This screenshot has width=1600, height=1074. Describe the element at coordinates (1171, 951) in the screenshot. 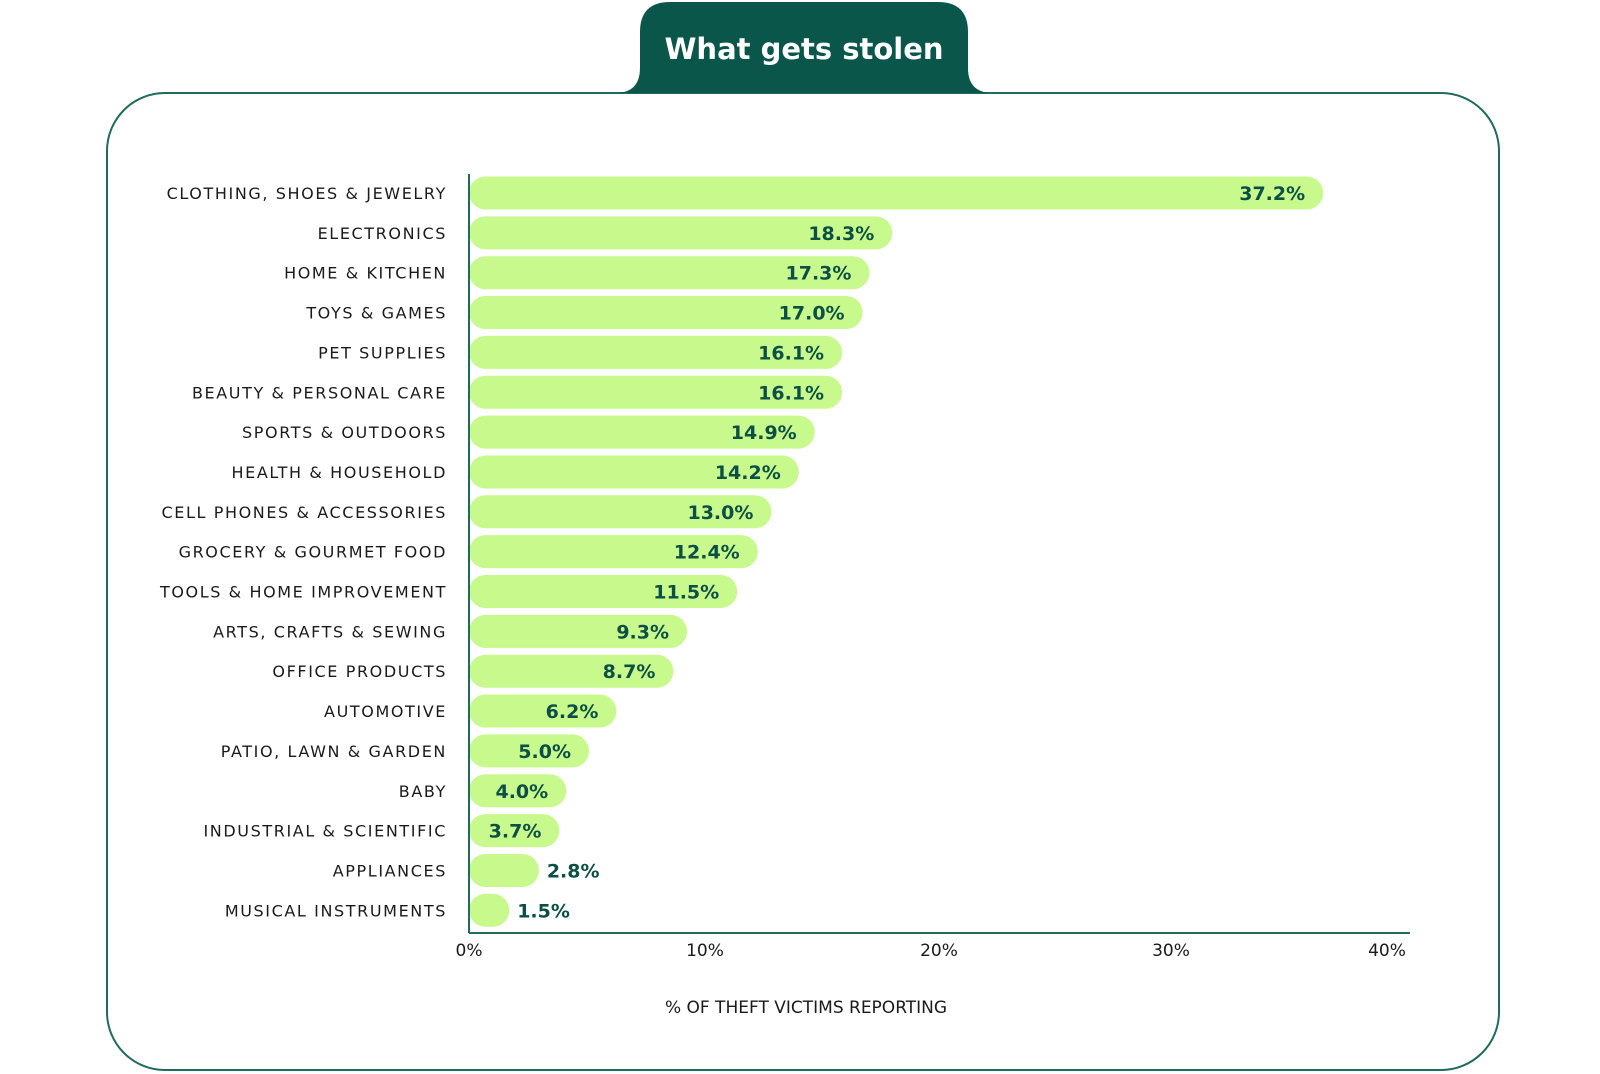

I see `x-tick-label: 30%` at that location.